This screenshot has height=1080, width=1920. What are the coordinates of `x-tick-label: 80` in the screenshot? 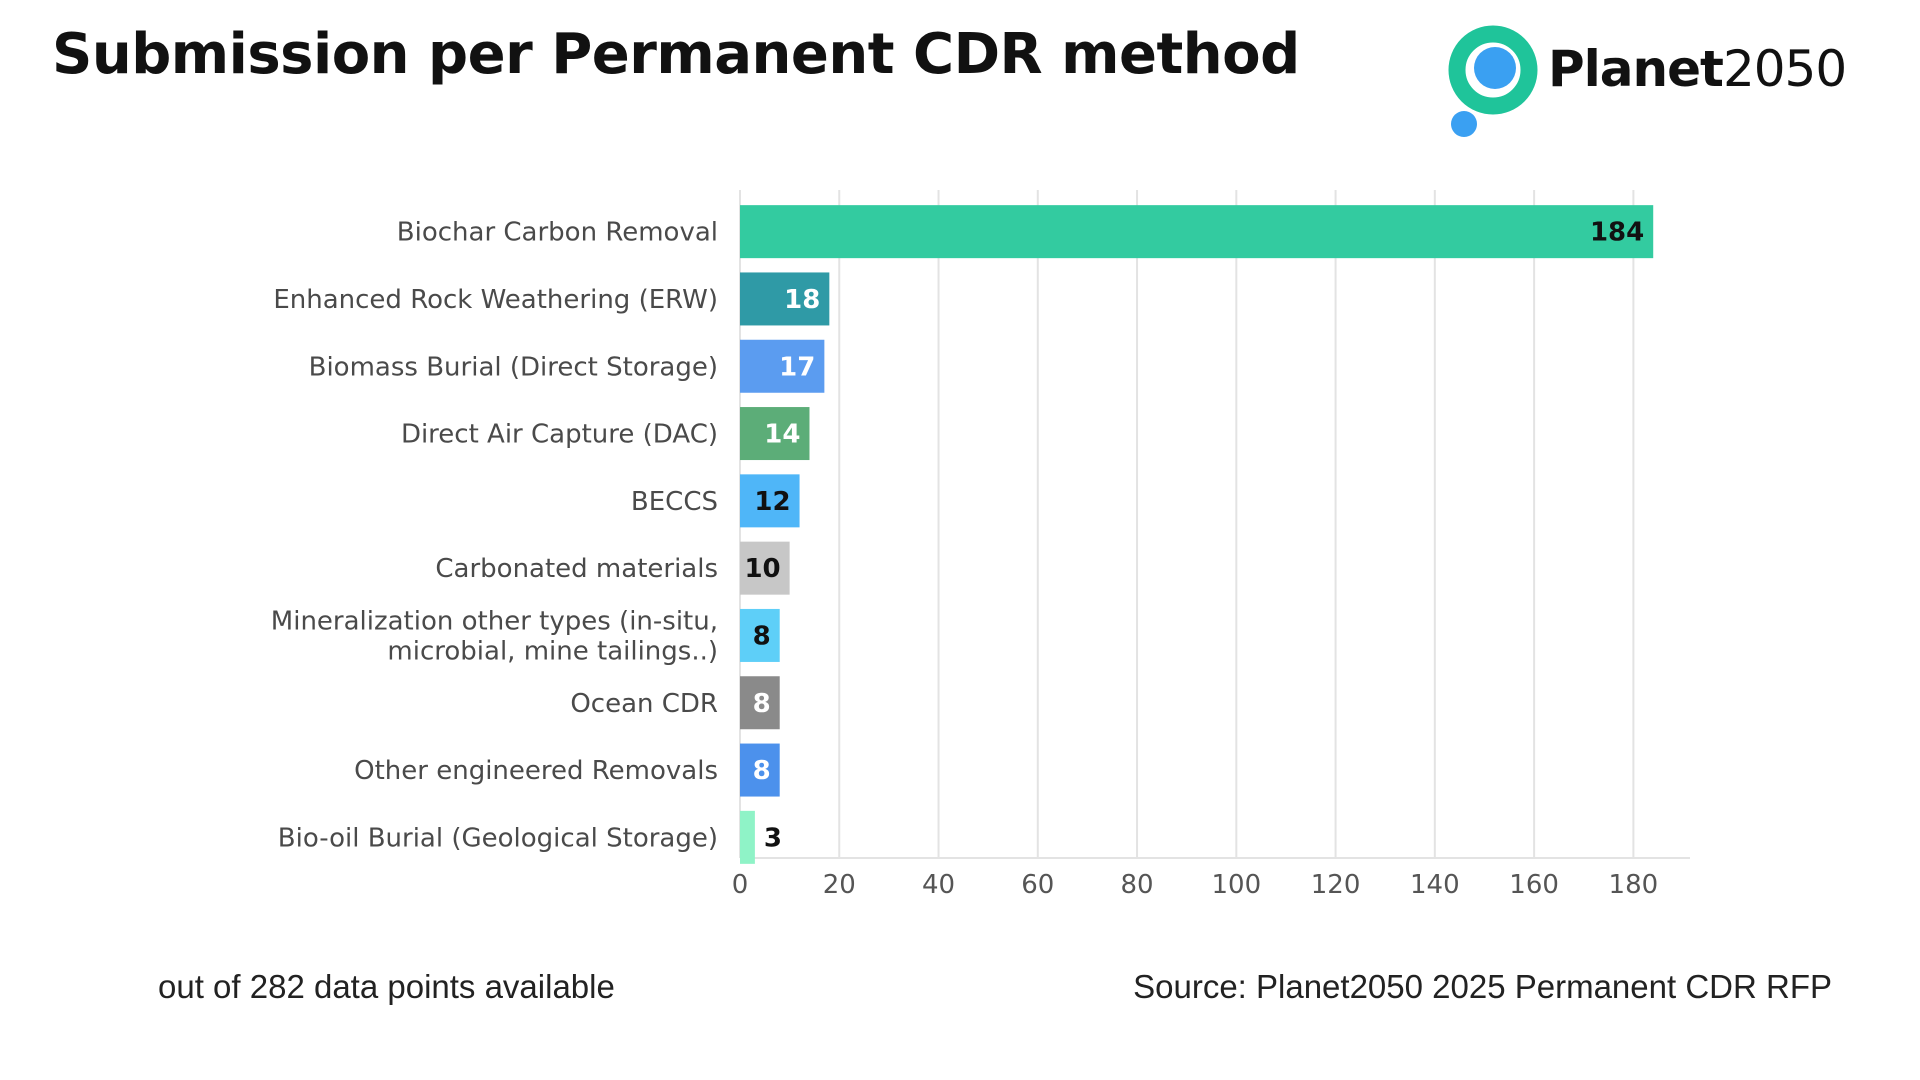 It's located at (1137, 885).